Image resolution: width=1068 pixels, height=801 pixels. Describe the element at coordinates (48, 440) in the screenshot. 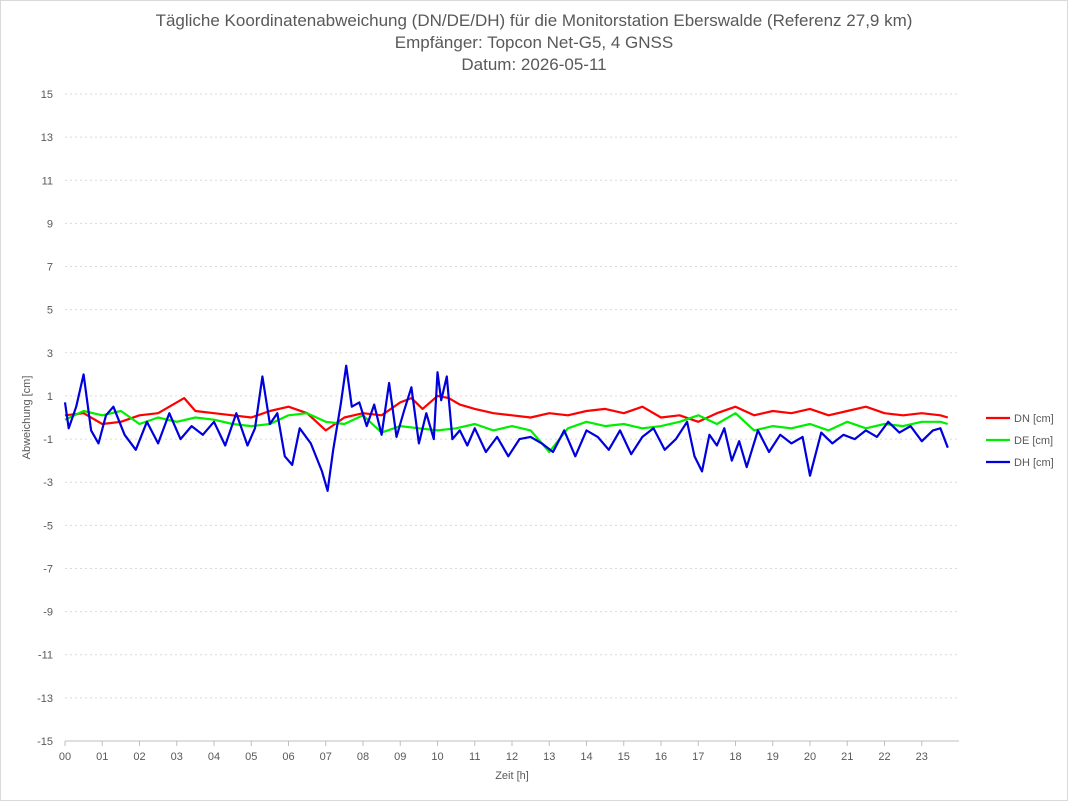

I see `y-tick-label: -1` at that location.